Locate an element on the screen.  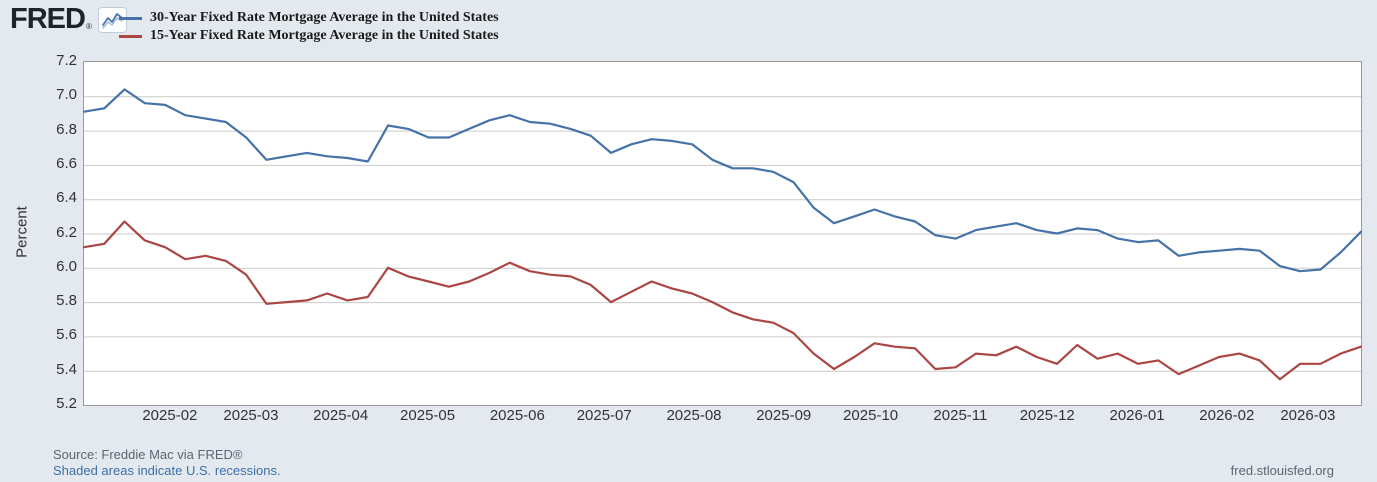
x-tick-label: 2025-07 is located at coordinates (604, 415).